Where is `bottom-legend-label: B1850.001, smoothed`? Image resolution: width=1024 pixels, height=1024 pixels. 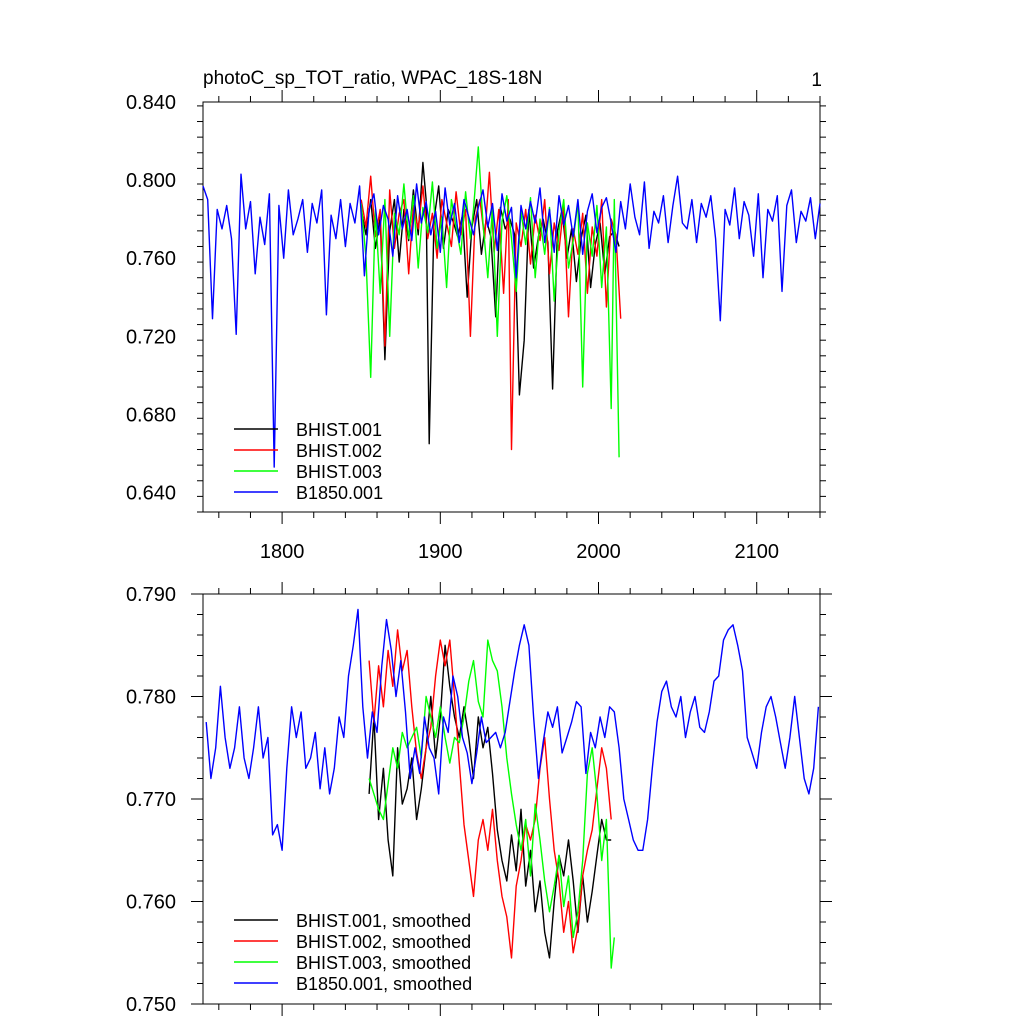
bottom-legend-label: B1850.001, smoothed is located at coordinates (384, 984).